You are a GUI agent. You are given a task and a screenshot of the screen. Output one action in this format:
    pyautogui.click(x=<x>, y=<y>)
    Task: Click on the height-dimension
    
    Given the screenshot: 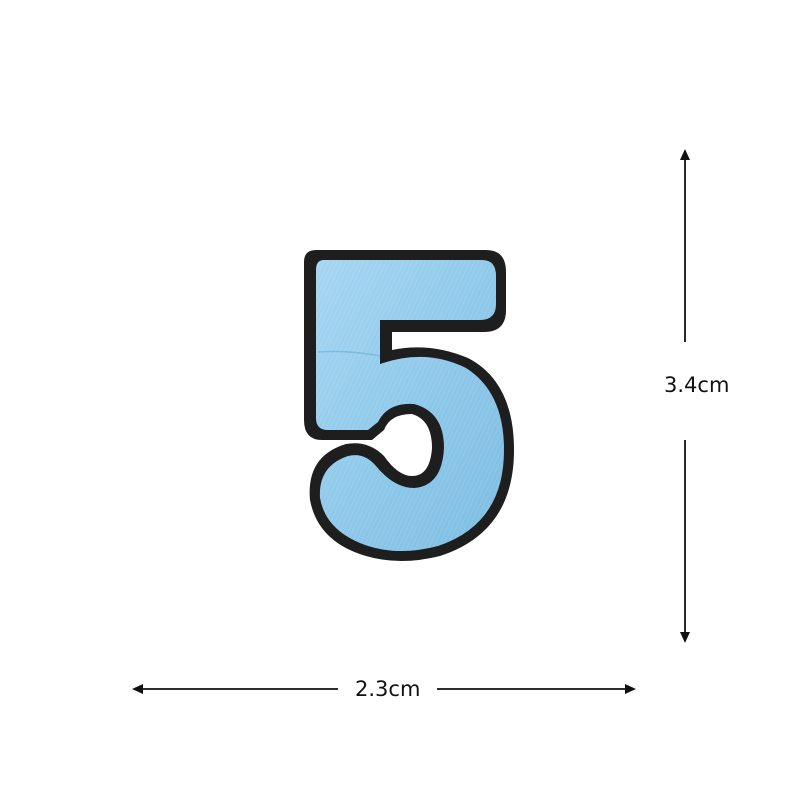 What is the action you would take?
    pyautogui.click(x=685, y=396)
    